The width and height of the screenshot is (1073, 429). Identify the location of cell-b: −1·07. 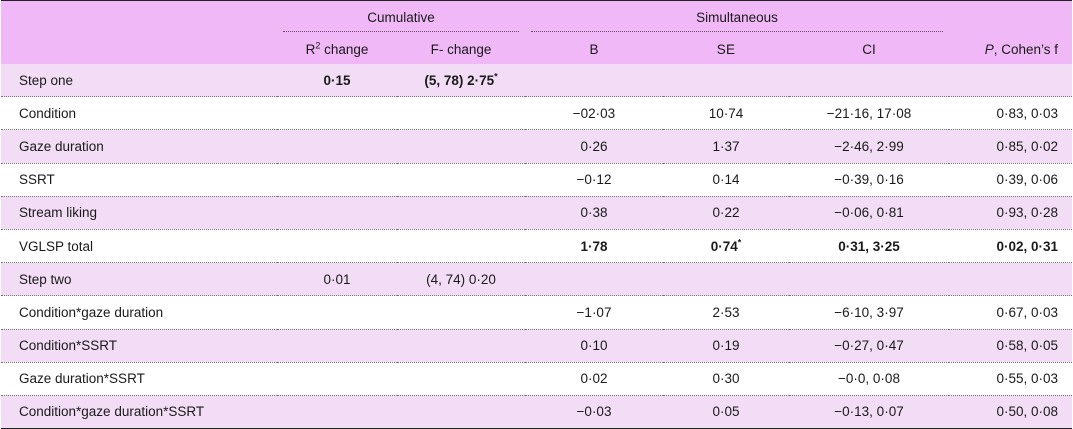
(594, 312).